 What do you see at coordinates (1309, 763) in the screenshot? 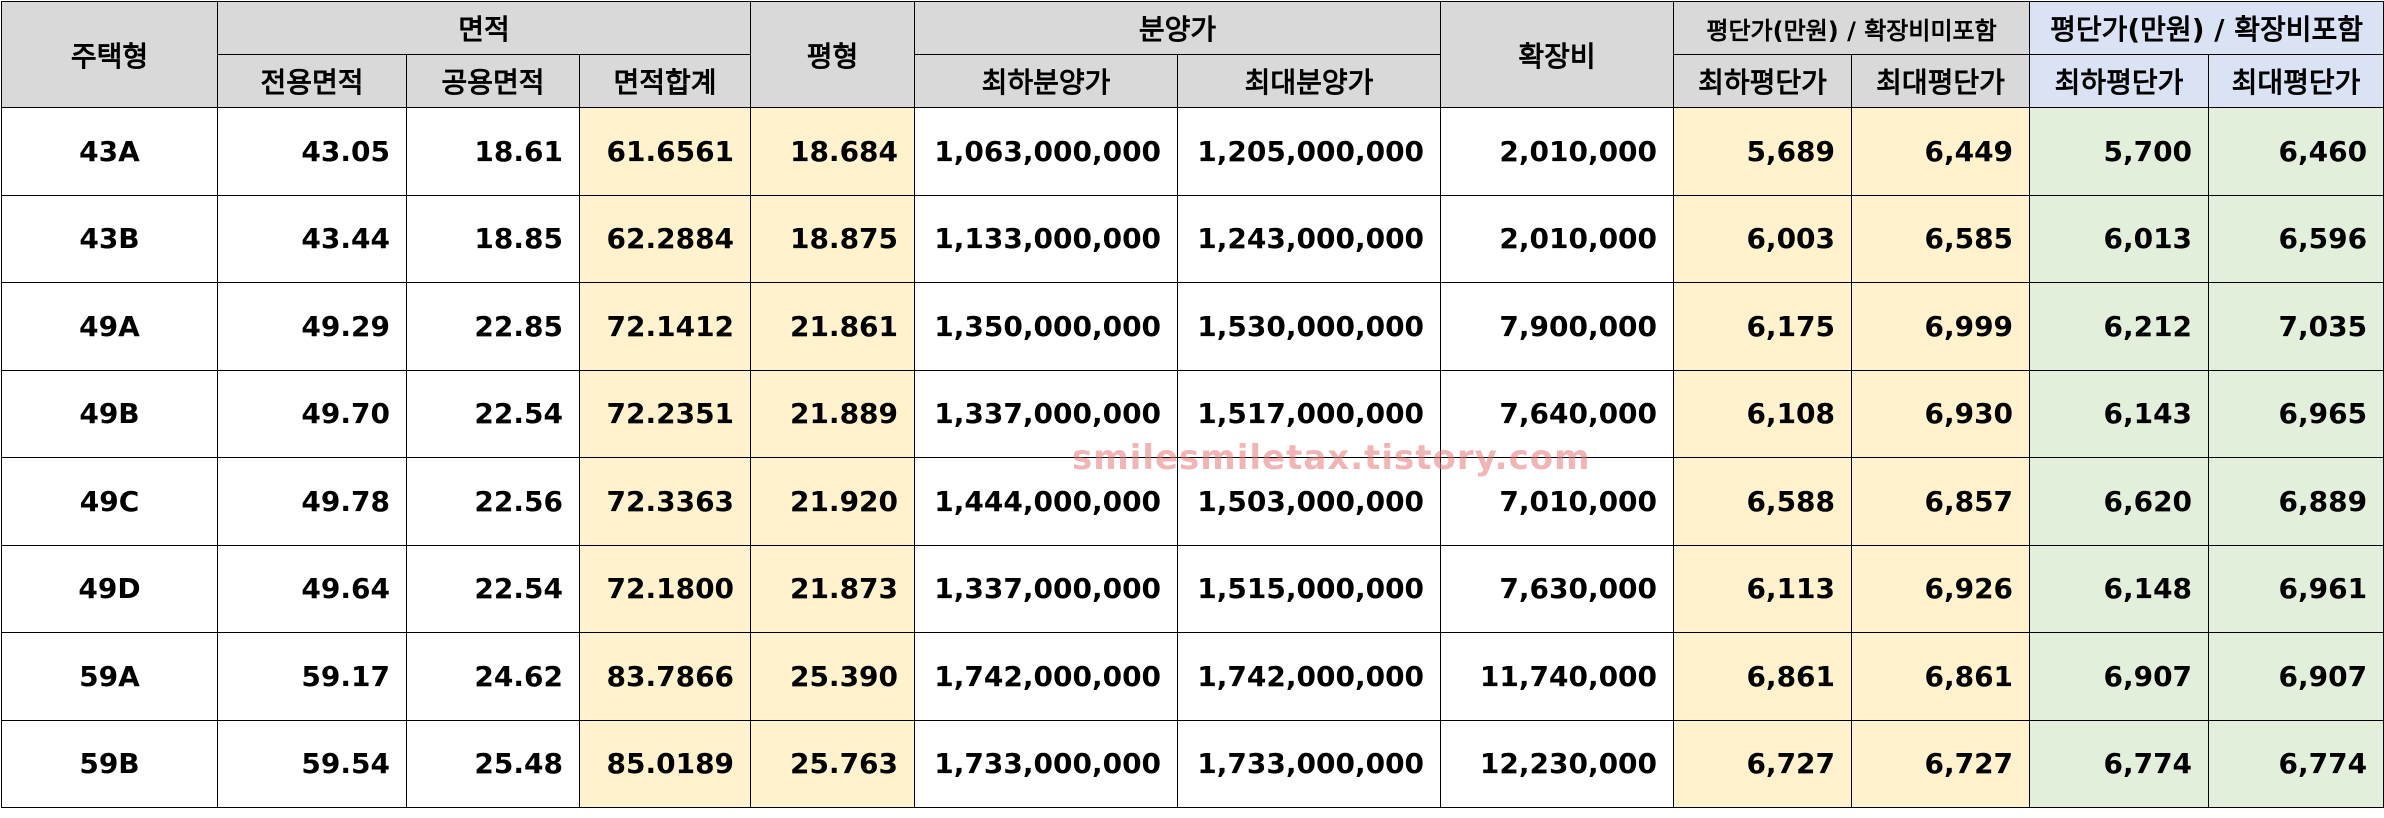
I see `cell-max-price: 1,733,000,000` at bounding box center [1309, 763].